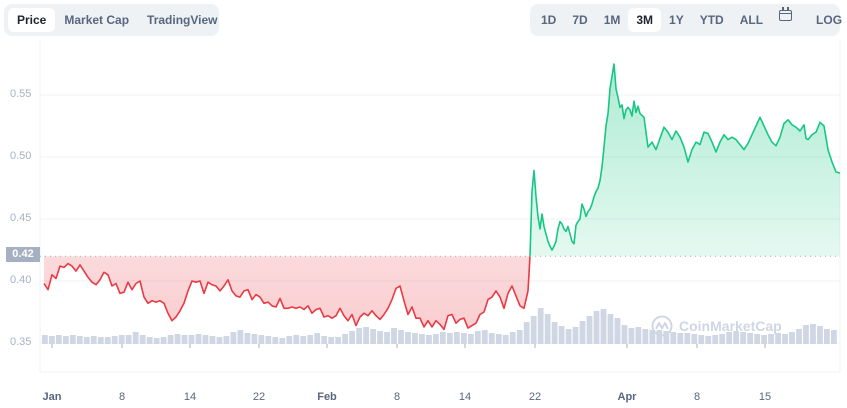  What do you see at coordinates (751, 20) in the screenshot?
I see `range-all: ALL` at bounding box center [751, 20].